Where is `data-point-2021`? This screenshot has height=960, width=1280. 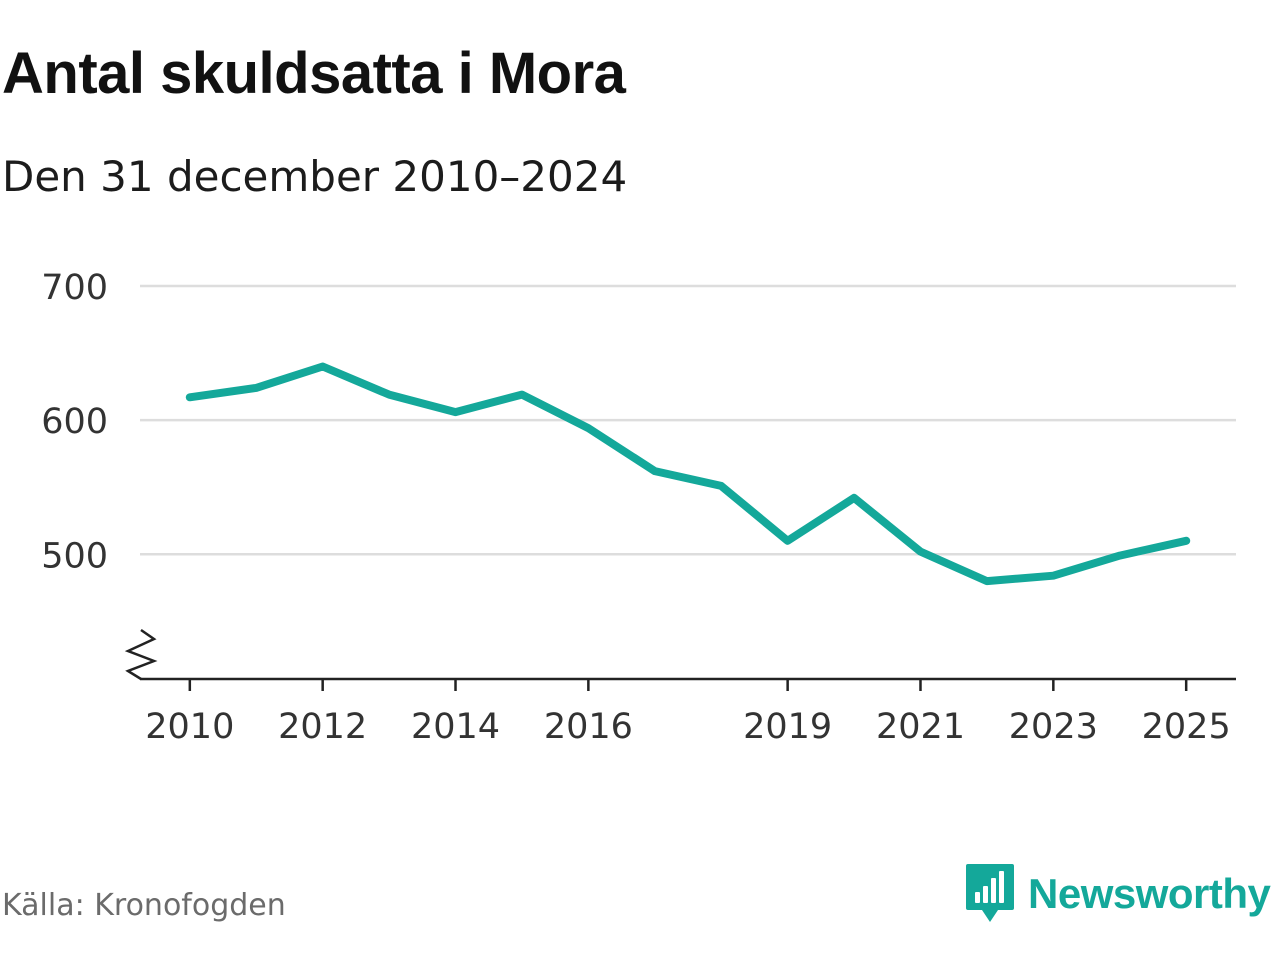 data-point-2021 is located at coordinates (920, 552).